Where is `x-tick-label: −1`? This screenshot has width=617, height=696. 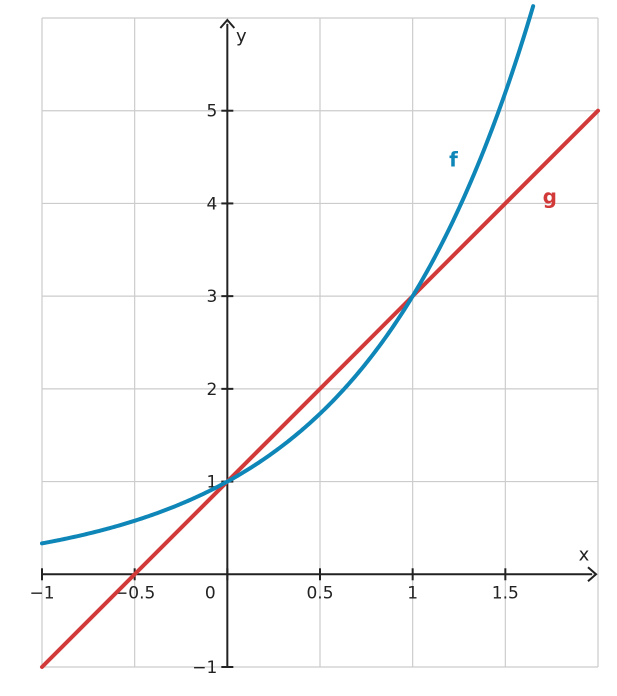
x-tick-label: −1 is located at coordinates (41, 593).